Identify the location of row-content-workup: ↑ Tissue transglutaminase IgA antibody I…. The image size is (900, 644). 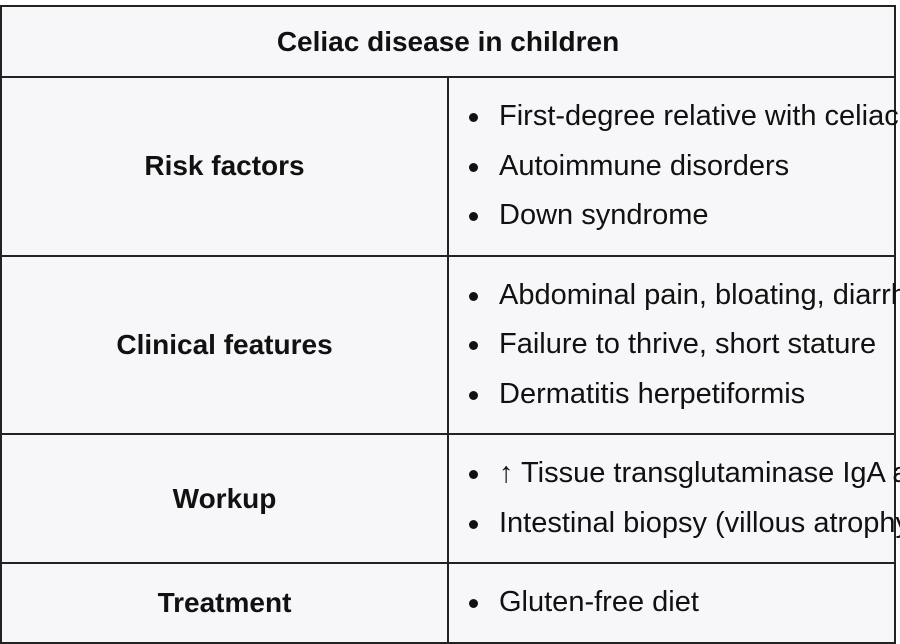
(673, 498).